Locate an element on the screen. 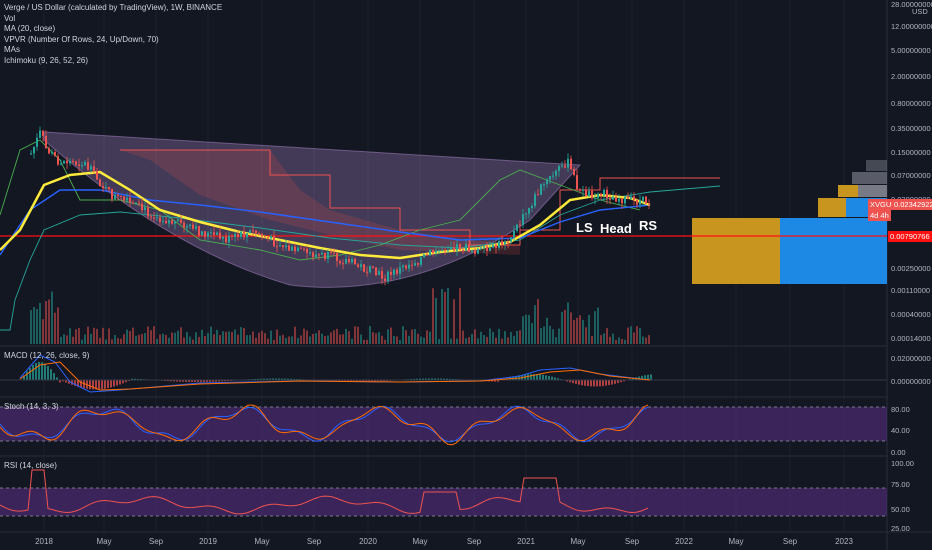  annotation-ls: LS is located at coordinates (584, 227).